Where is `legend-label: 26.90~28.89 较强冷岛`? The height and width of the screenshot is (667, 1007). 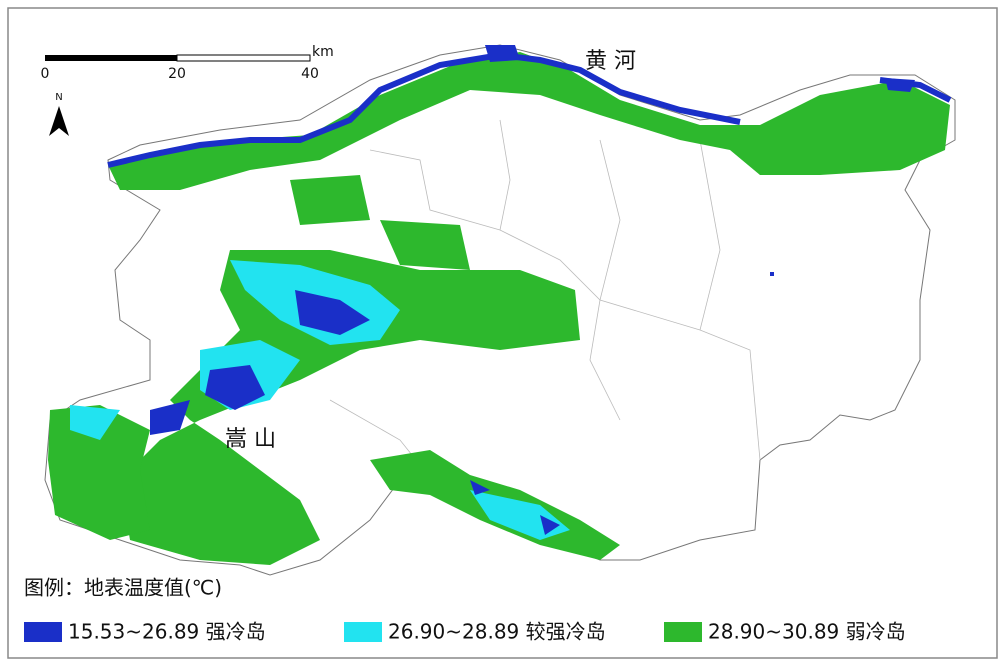 legend-label: 26.90~28.89 较强冷岛 is located at coordinates (497, 632).